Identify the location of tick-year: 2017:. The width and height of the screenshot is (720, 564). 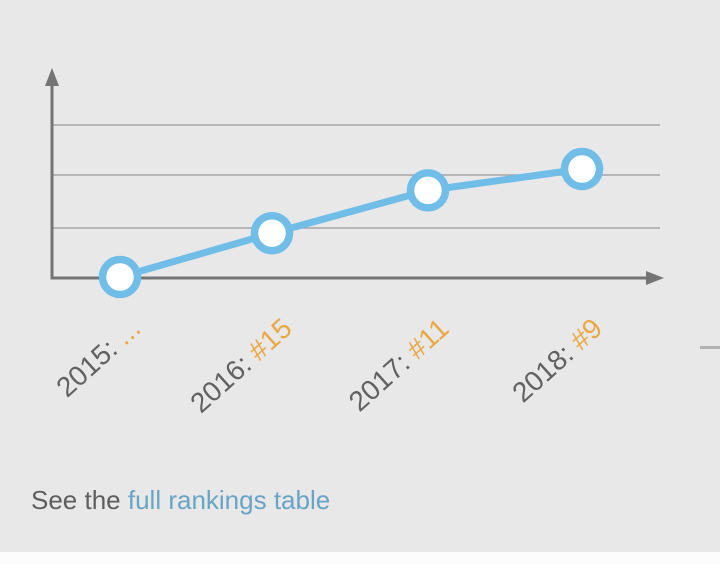
(381, 380).